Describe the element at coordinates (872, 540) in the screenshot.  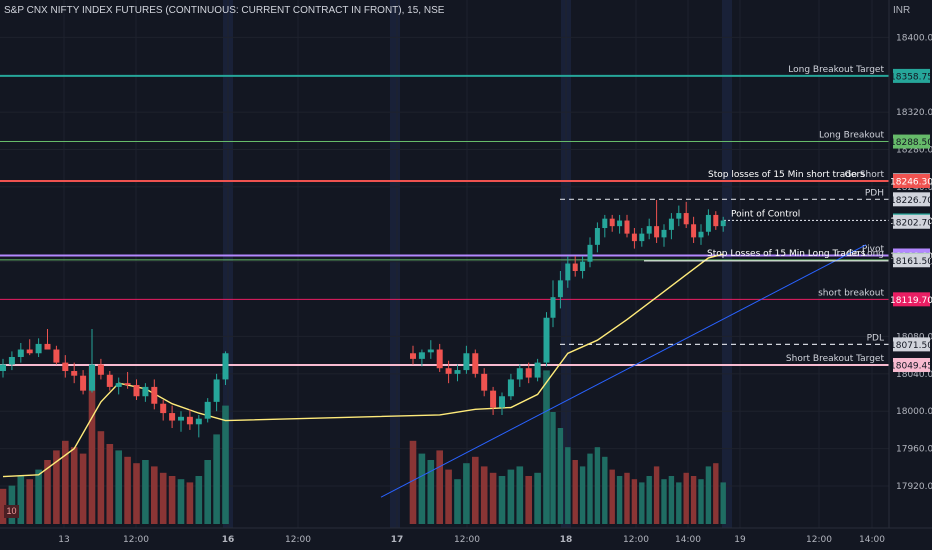
I see `x-tick-label: 14:00` at that location.